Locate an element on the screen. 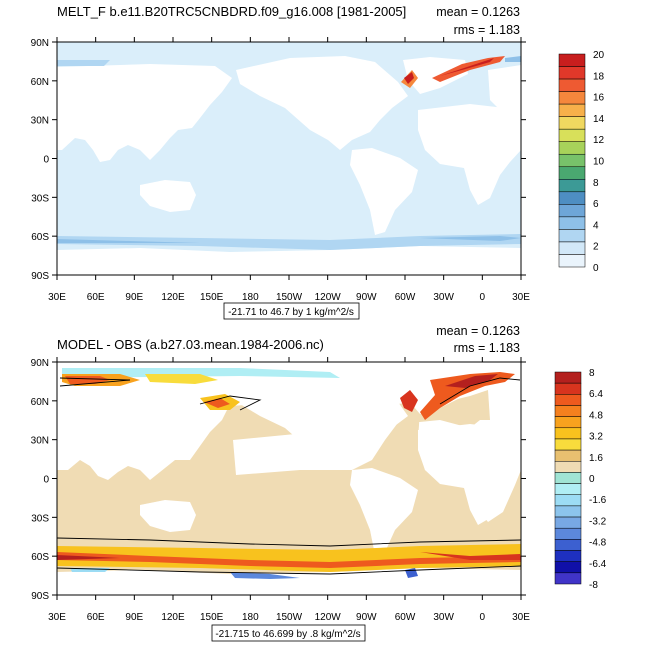 This screenshot has width=648, height=654. colorbar-label: 16 is located at coordinates (599, 98).